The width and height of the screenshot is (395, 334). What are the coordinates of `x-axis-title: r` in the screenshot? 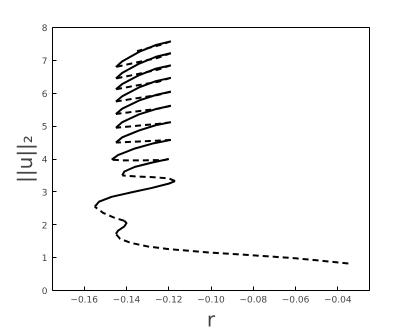 It's located at (211, 320).